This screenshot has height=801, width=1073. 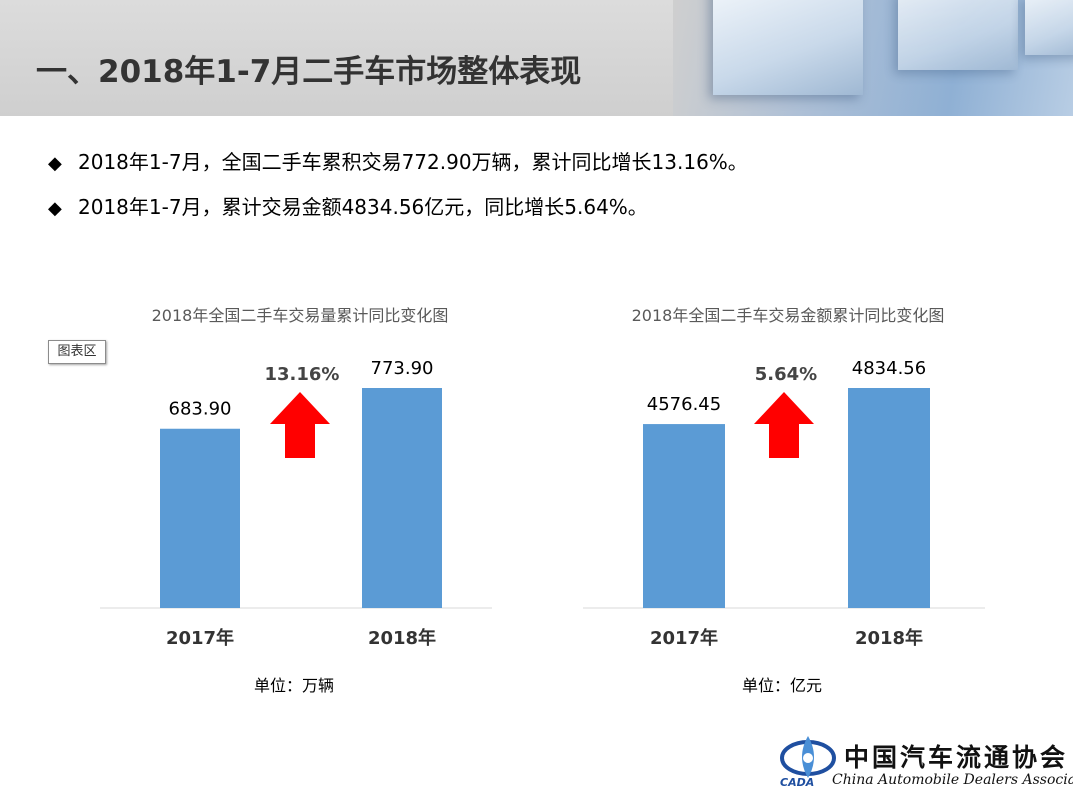 What do you see at coordinates (296, 503) in the screenshot?
I see `volume-chart-plot: 683.90 2017年 773.90 2018年 13.16%` at bounding box center [296, 503].